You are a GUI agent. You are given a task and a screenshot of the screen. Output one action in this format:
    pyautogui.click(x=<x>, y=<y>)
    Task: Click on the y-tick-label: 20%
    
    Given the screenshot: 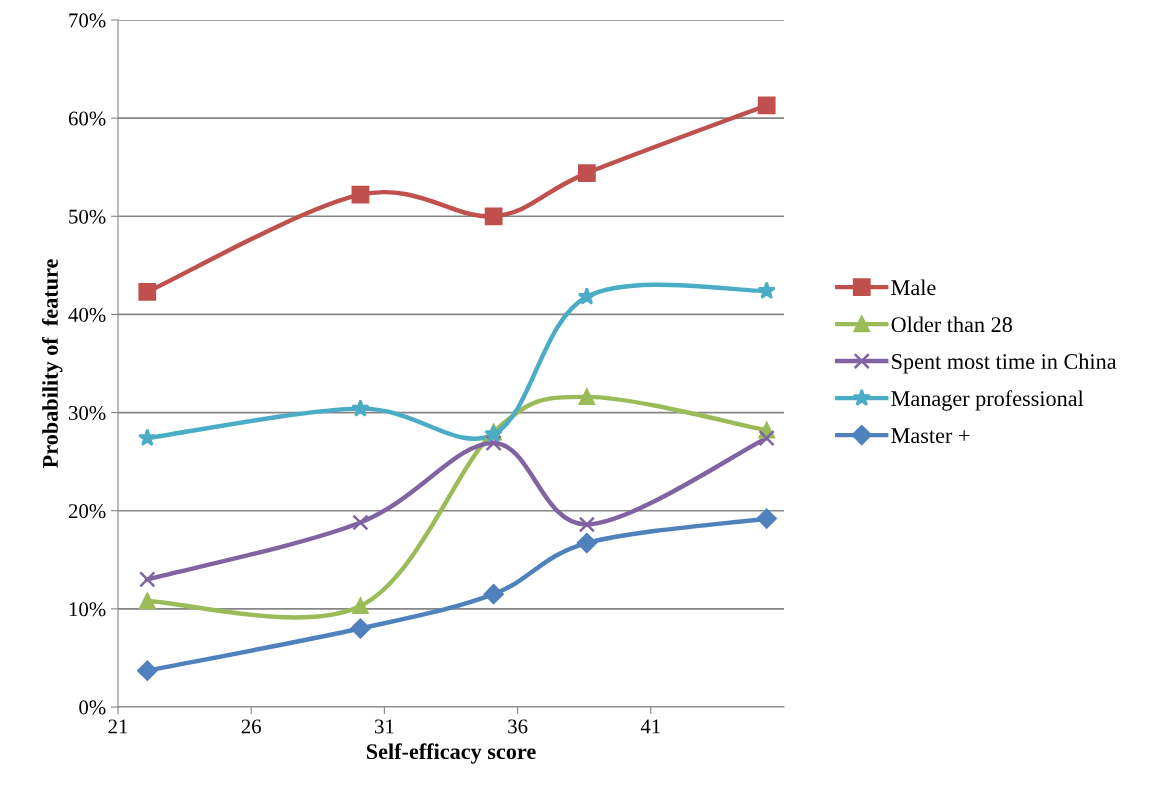 What is the action you would take?
    pyautogui.click(x=87, y=511)
    